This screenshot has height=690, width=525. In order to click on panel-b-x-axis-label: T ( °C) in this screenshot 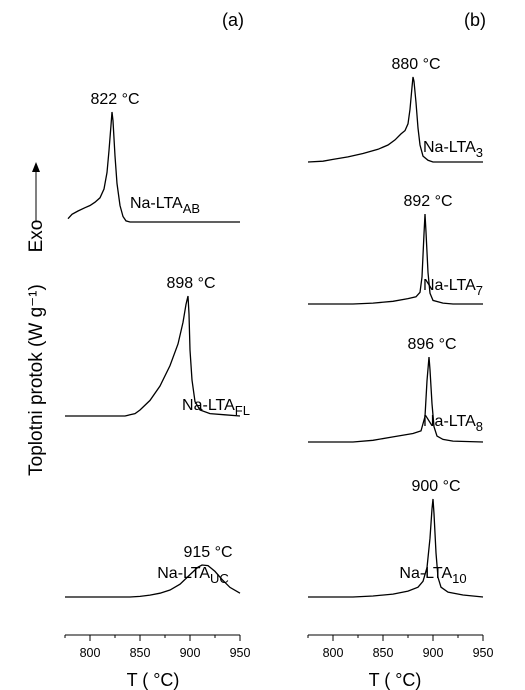, I will do `click(395, 680)`.